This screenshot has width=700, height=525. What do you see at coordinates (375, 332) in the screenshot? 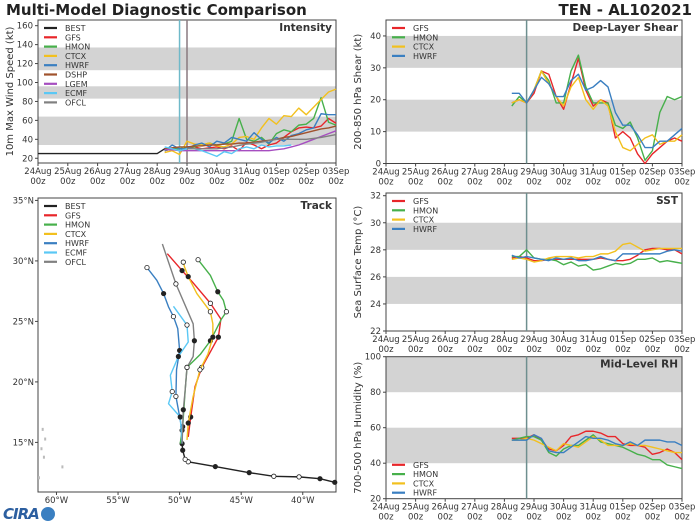
I see `y-tick-label: 22` at bounding box center [375, 332].